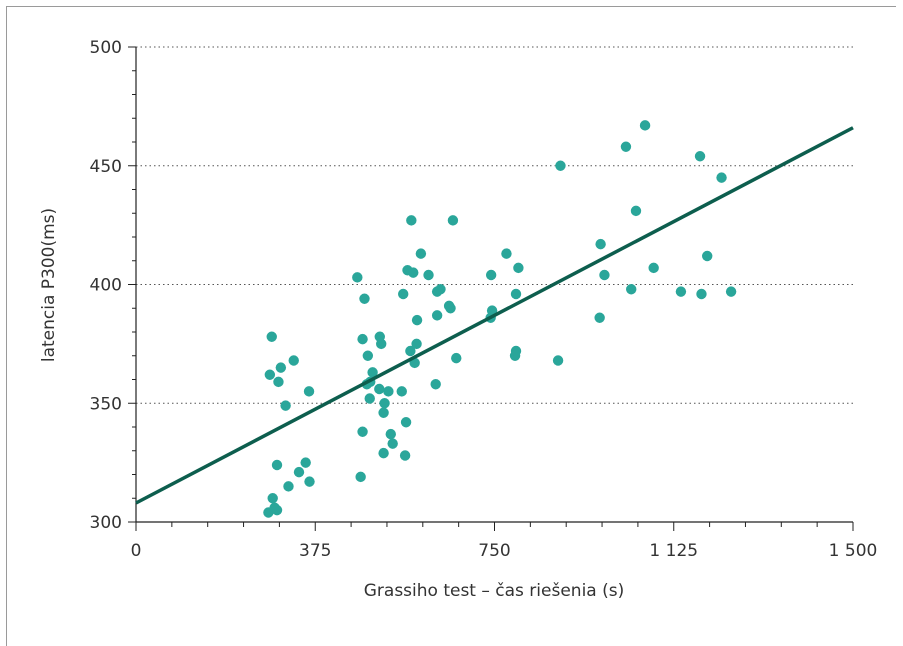 This screenshot has height=646, width=903. What do you see at coordinates (49, 285) in the screenshot?
I see `y-axis-title: latencia P300(ms)` at bounding box center [49, 285].